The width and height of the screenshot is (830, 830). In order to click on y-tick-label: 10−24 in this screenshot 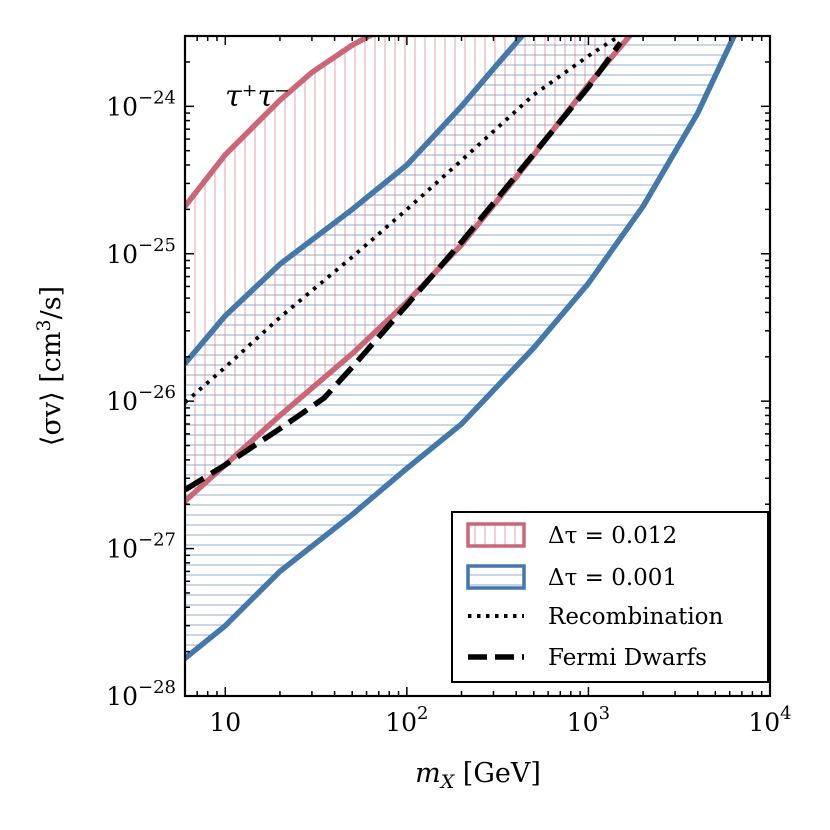, I will do `click(141, 104)`.